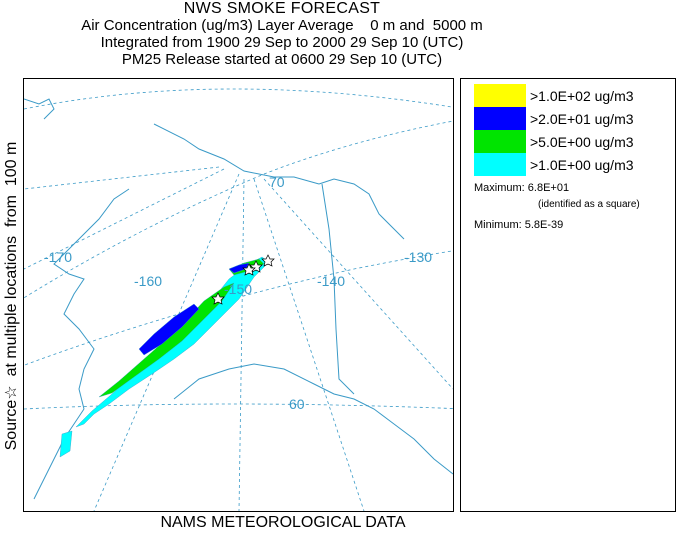  Describe the element at coordinates (236, 154) in the screenshot. I see `north-coast` at that location.